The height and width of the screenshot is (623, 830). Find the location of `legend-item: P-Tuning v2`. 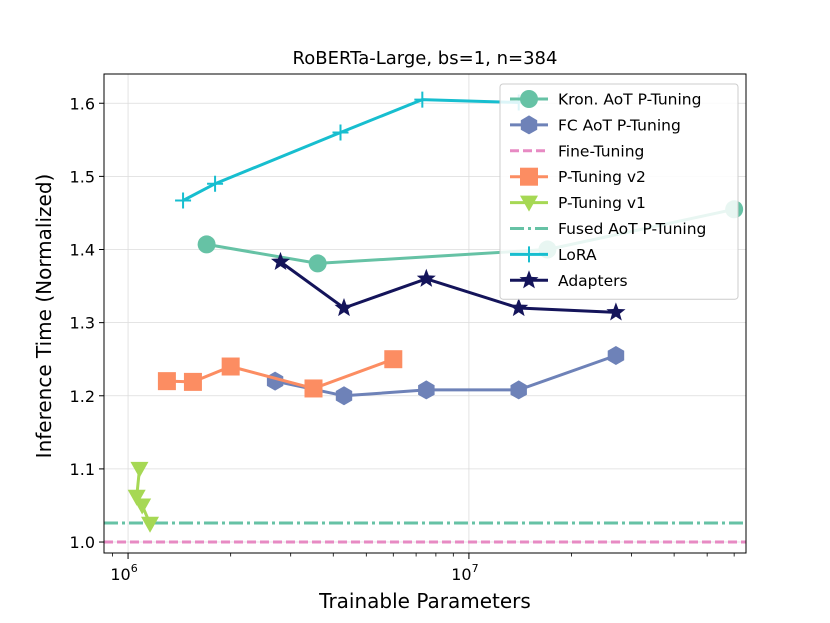

legend-item: P-Tuning v2 is located at coordinates (578, 176).